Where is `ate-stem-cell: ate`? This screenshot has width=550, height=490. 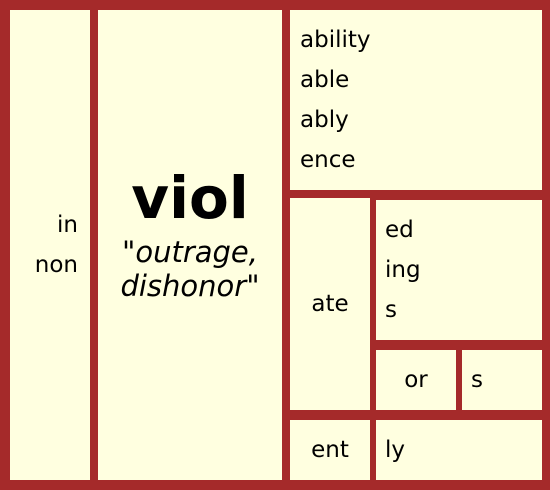 ate-stem-cell: ate is located at coordinates (330, 304).